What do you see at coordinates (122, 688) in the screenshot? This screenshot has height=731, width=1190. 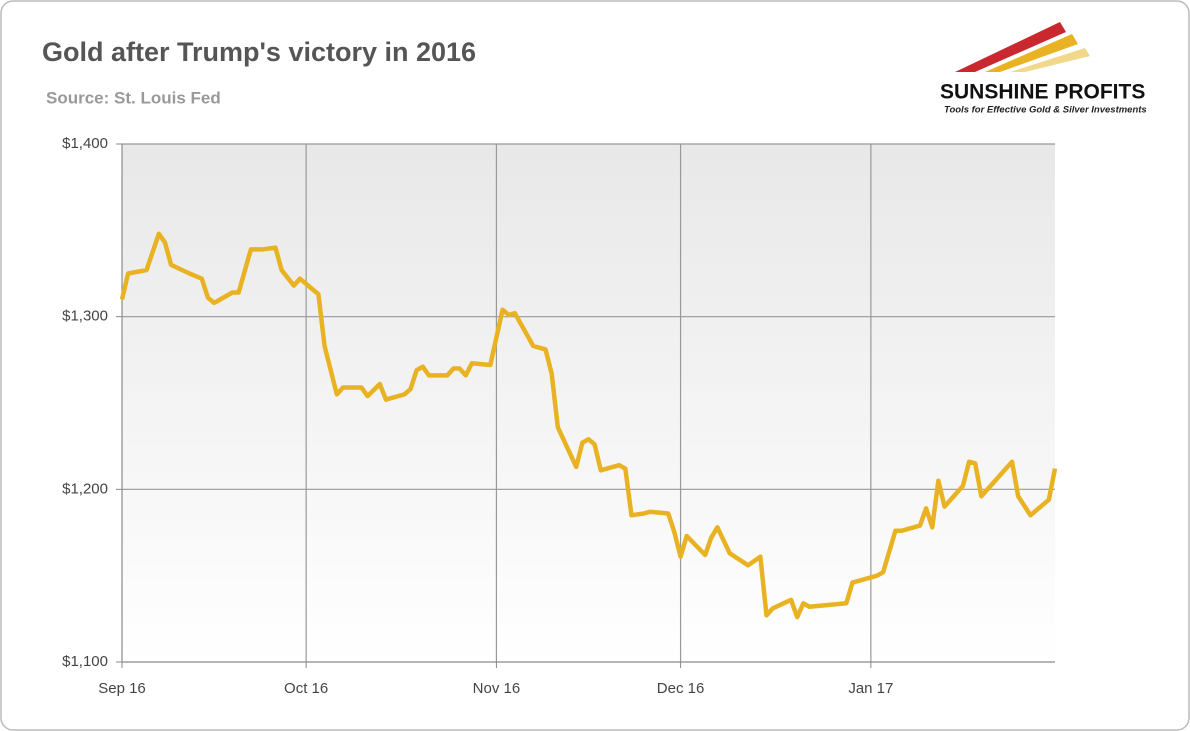 I see `x-tick-label: Sep 16` at bounding box center [122, 688].